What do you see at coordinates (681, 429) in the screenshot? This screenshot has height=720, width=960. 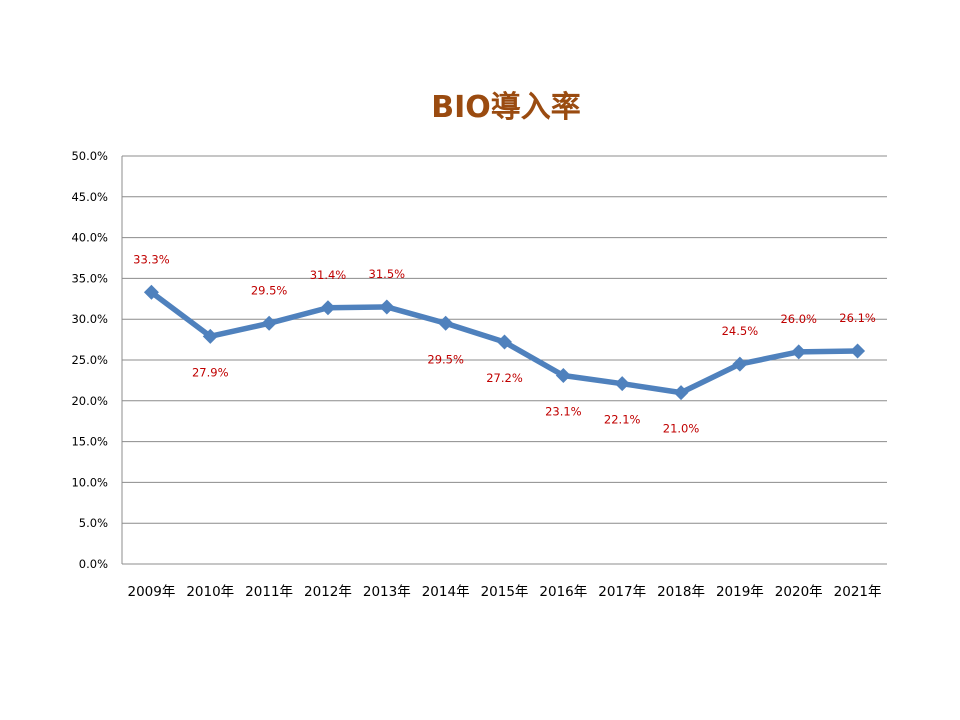 I see `data-label: 21.0%` at bounding box center [681, 429].